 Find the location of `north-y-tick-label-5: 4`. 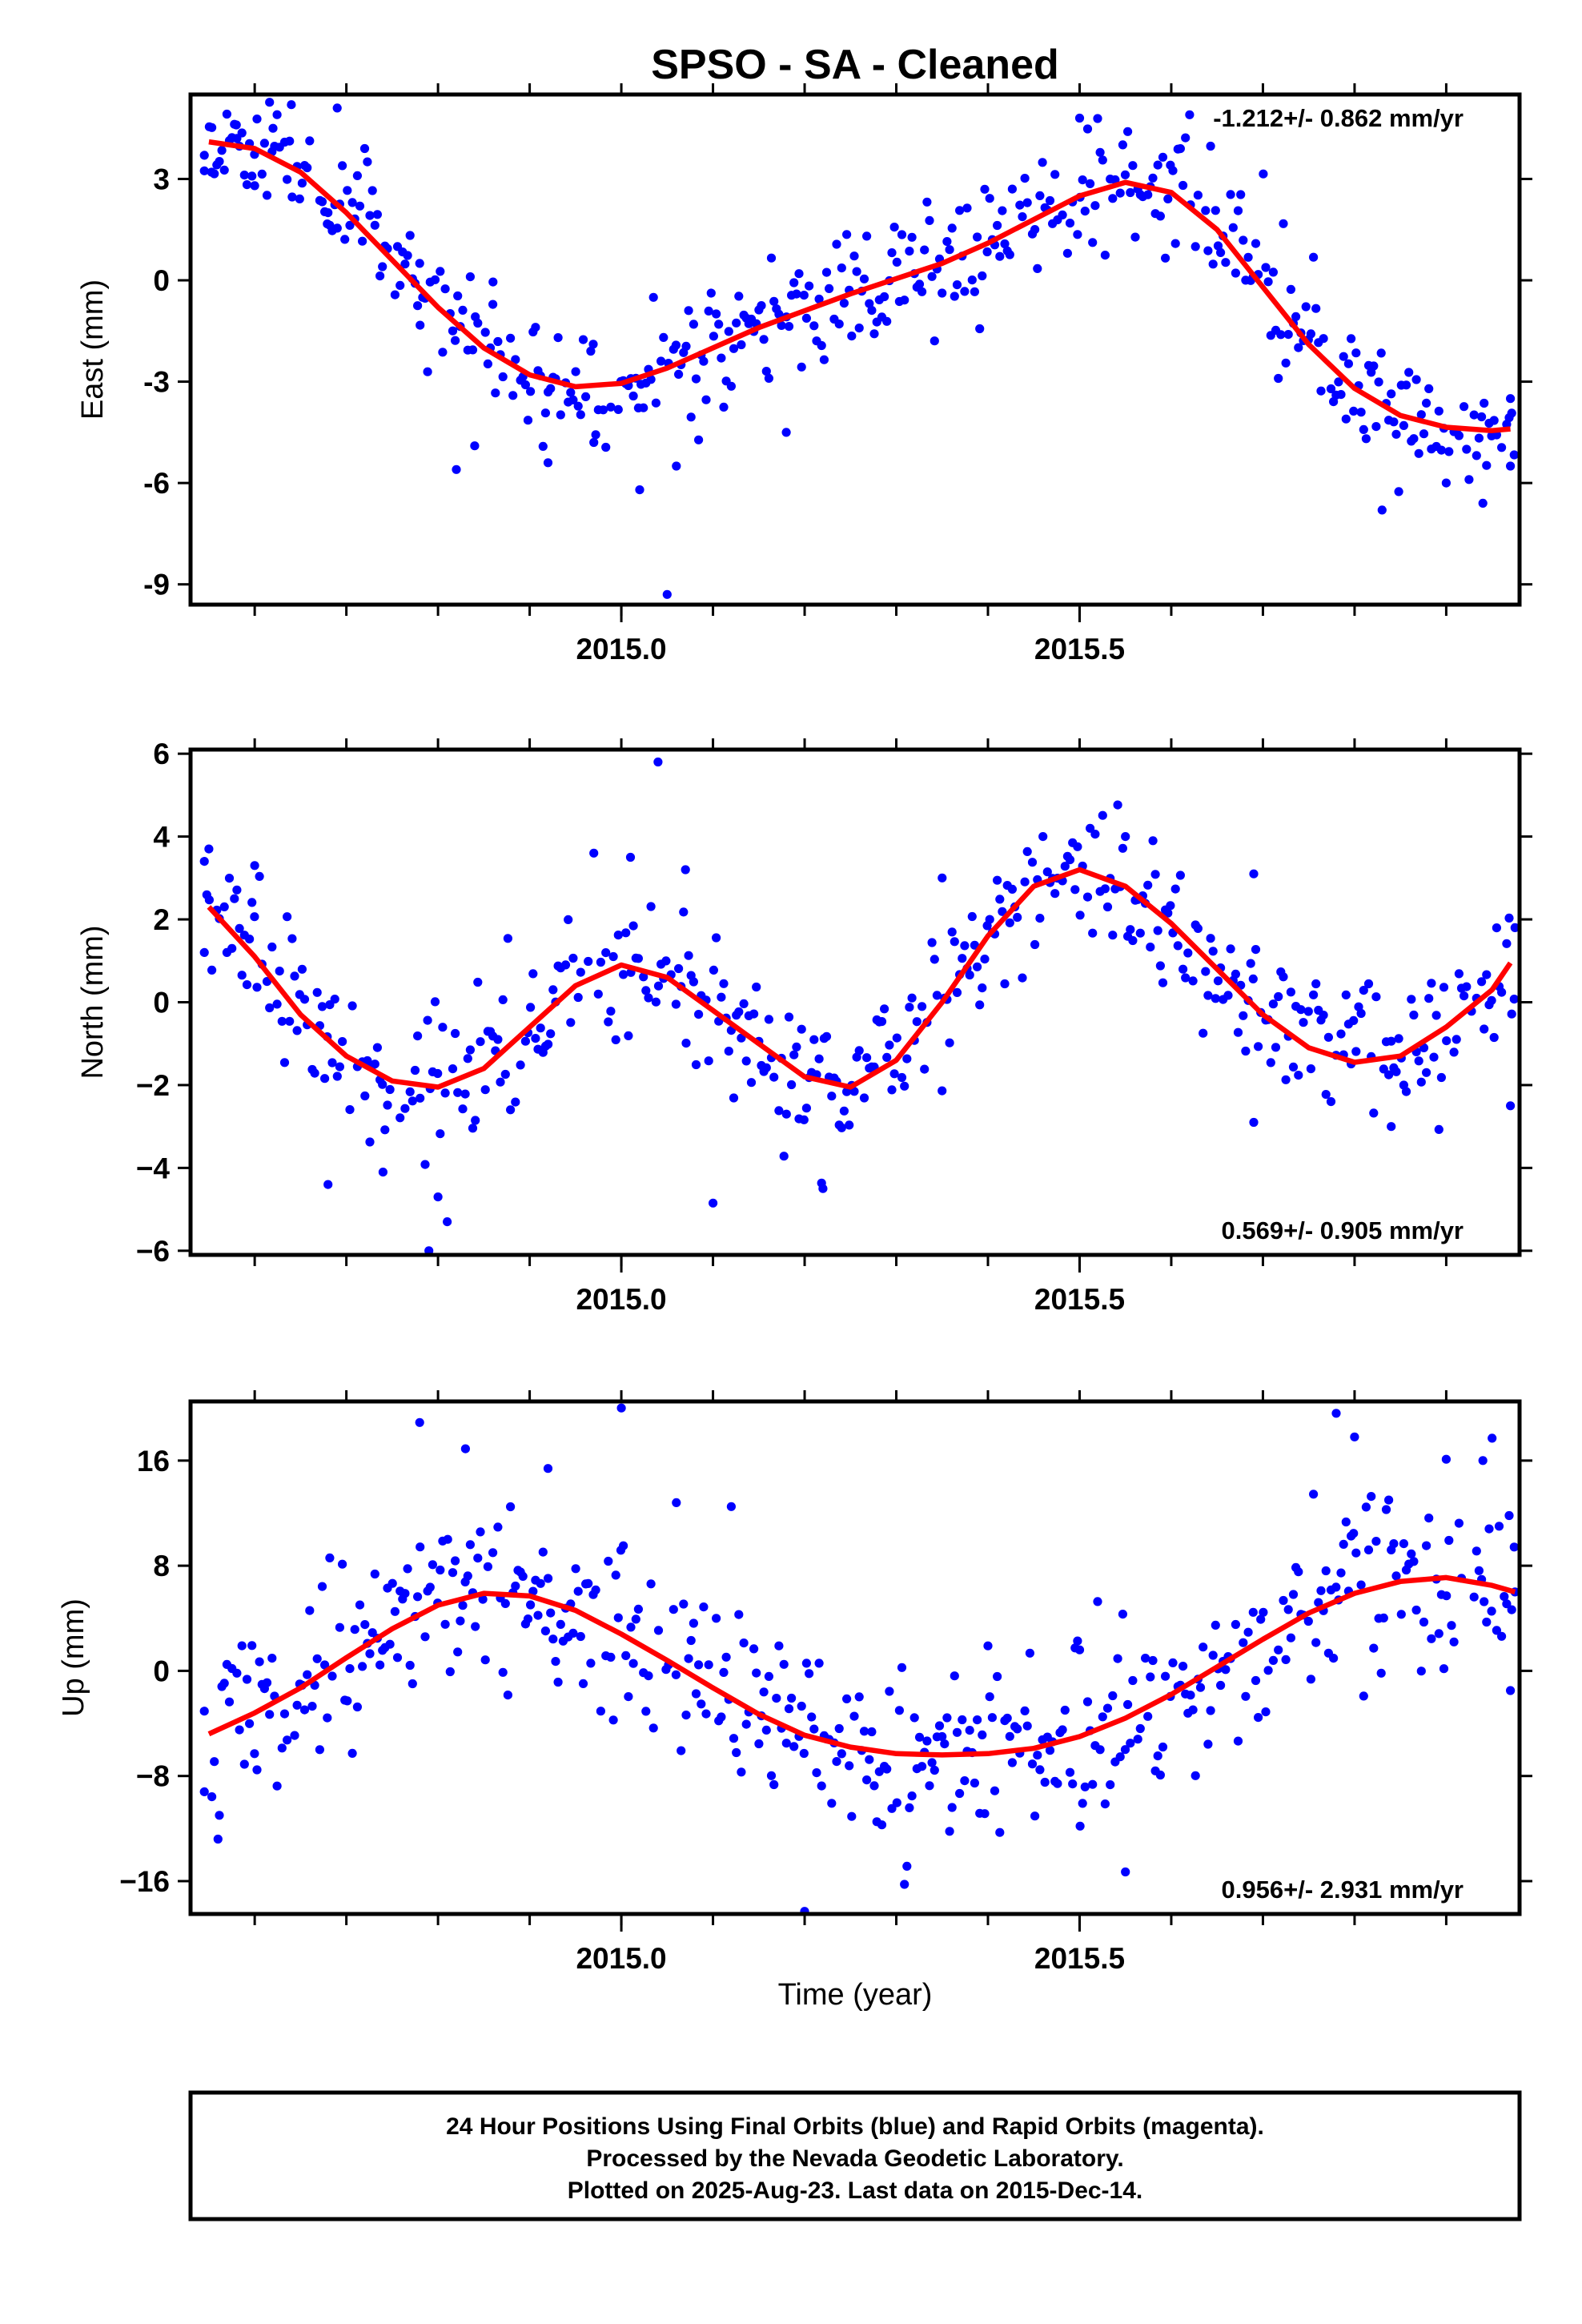

north-y-tick-label-5: 4 is located at coordinates (161, 838).